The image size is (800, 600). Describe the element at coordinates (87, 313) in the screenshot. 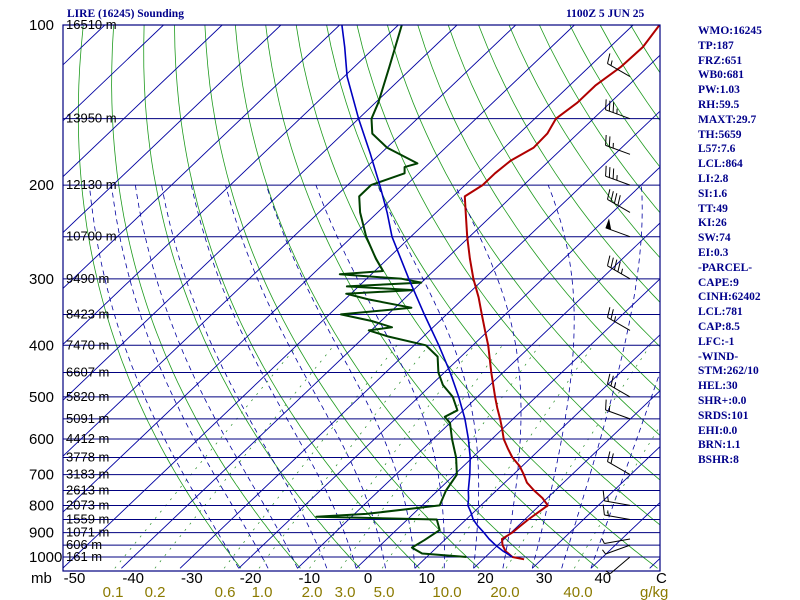

I see `height-label: 8423 m` at that location.